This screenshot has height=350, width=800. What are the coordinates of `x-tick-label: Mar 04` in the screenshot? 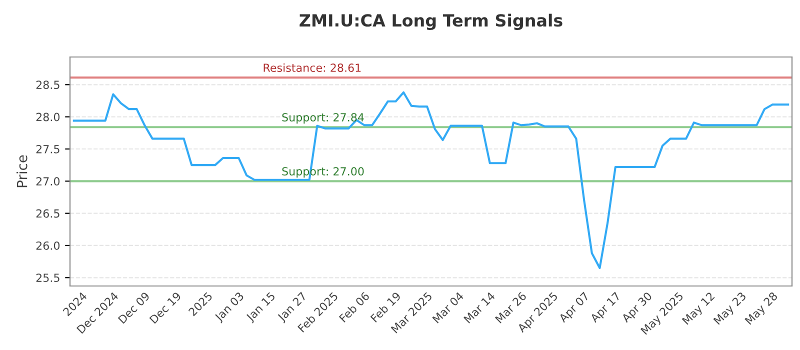 It's located at (448, 307).